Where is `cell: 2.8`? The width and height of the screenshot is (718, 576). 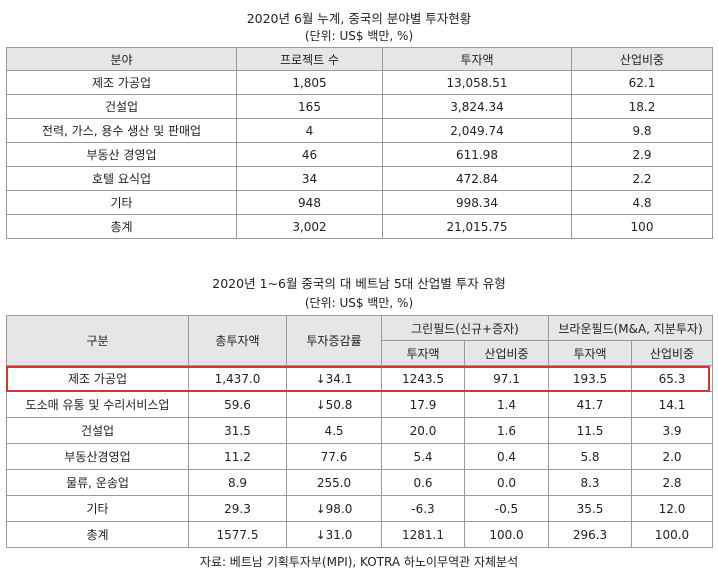
cell: 2.8 is located at coordinates (672, 482).